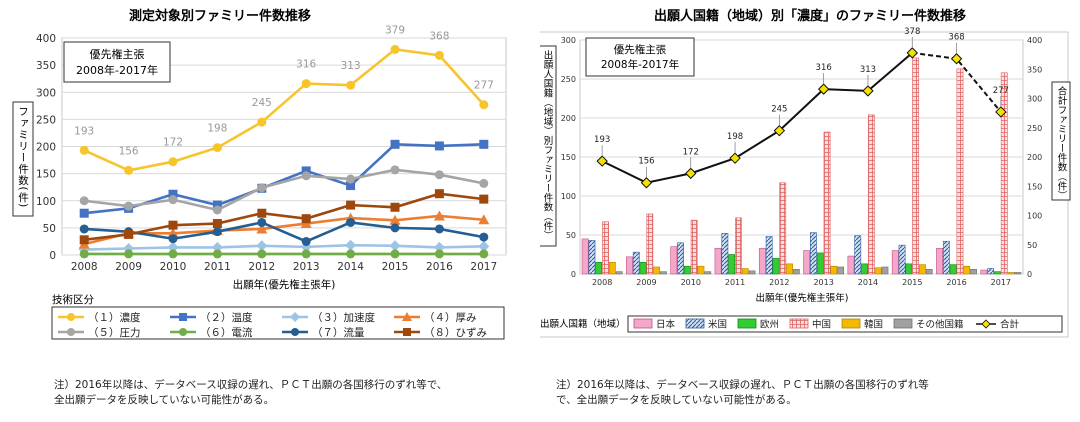 Image resolution: width=1080 pixels, height=422 pixels. Describe the element at coordinates (46, 93) in the screenshot. I see `left-y-tick-label: 300` at that location.